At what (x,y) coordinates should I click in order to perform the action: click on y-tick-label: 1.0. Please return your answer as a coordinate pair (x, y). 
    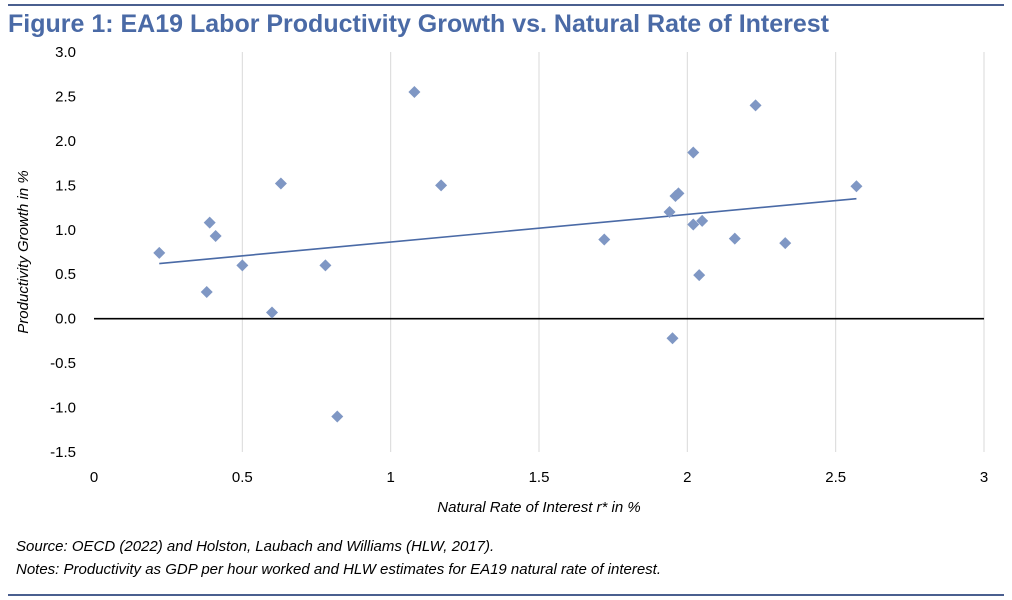
    Looking at the image, I should click on (65, 230).